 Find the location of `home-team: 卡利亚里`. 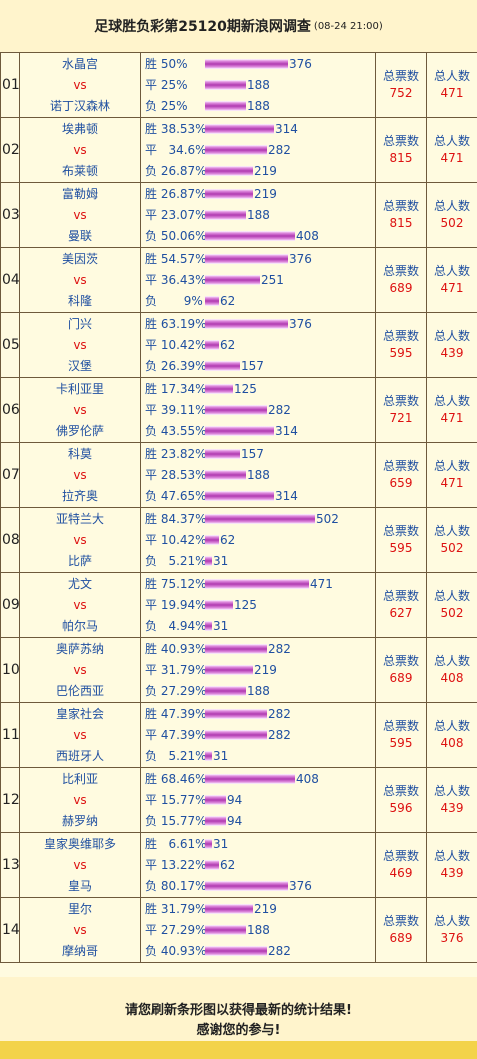

home-team: 卡利亚里 is located at coordinates (79, 388).